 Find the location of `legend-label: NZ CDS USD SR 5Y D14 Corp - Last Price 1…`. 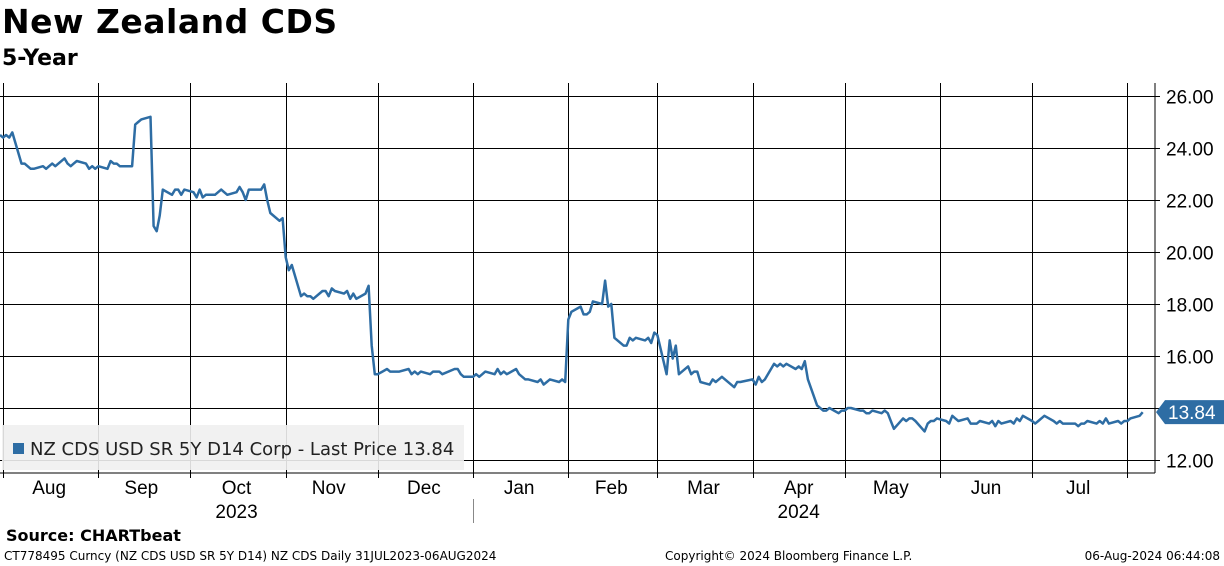

legend-label: NZ CDS USD SR 5Y D14 Corp - Last Price 1… is located at coordinates (242, 449).